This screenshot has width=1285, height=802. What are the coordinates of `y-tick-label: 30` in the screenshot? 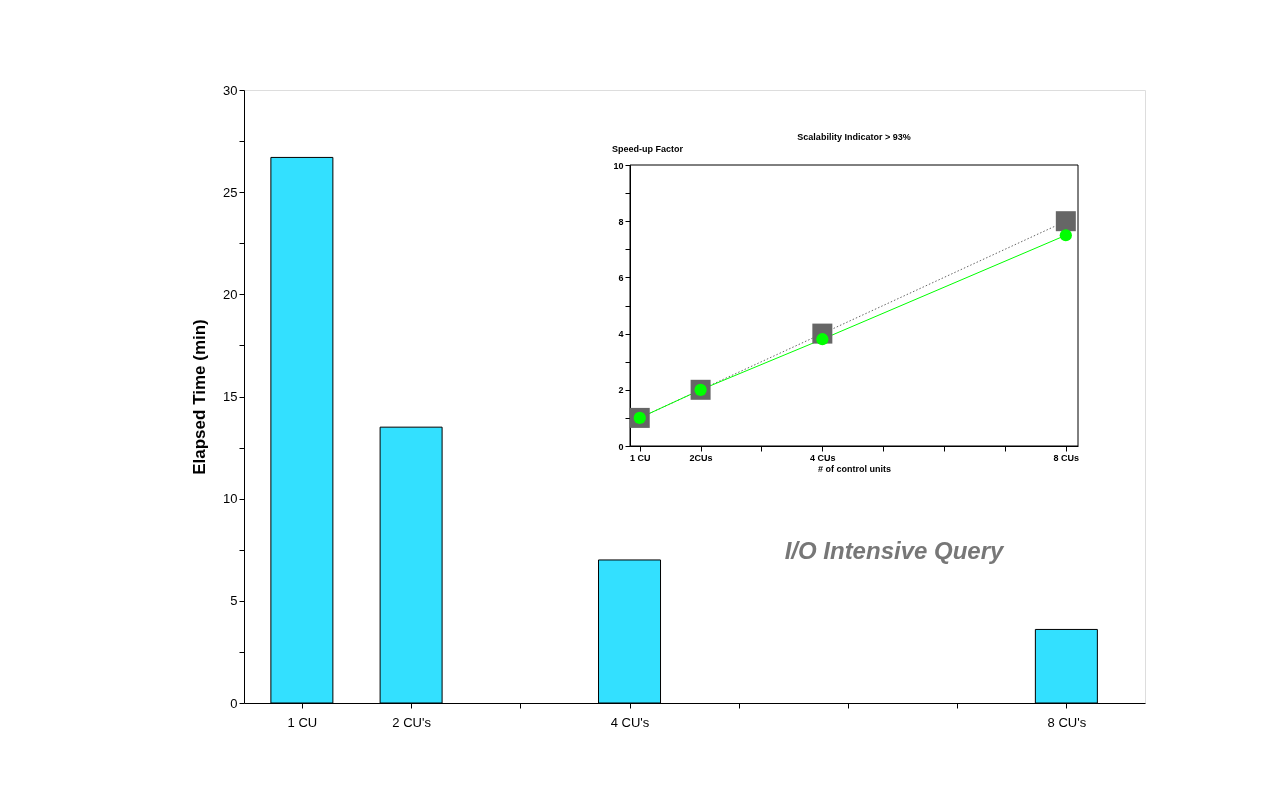 It's located at (230, 90).